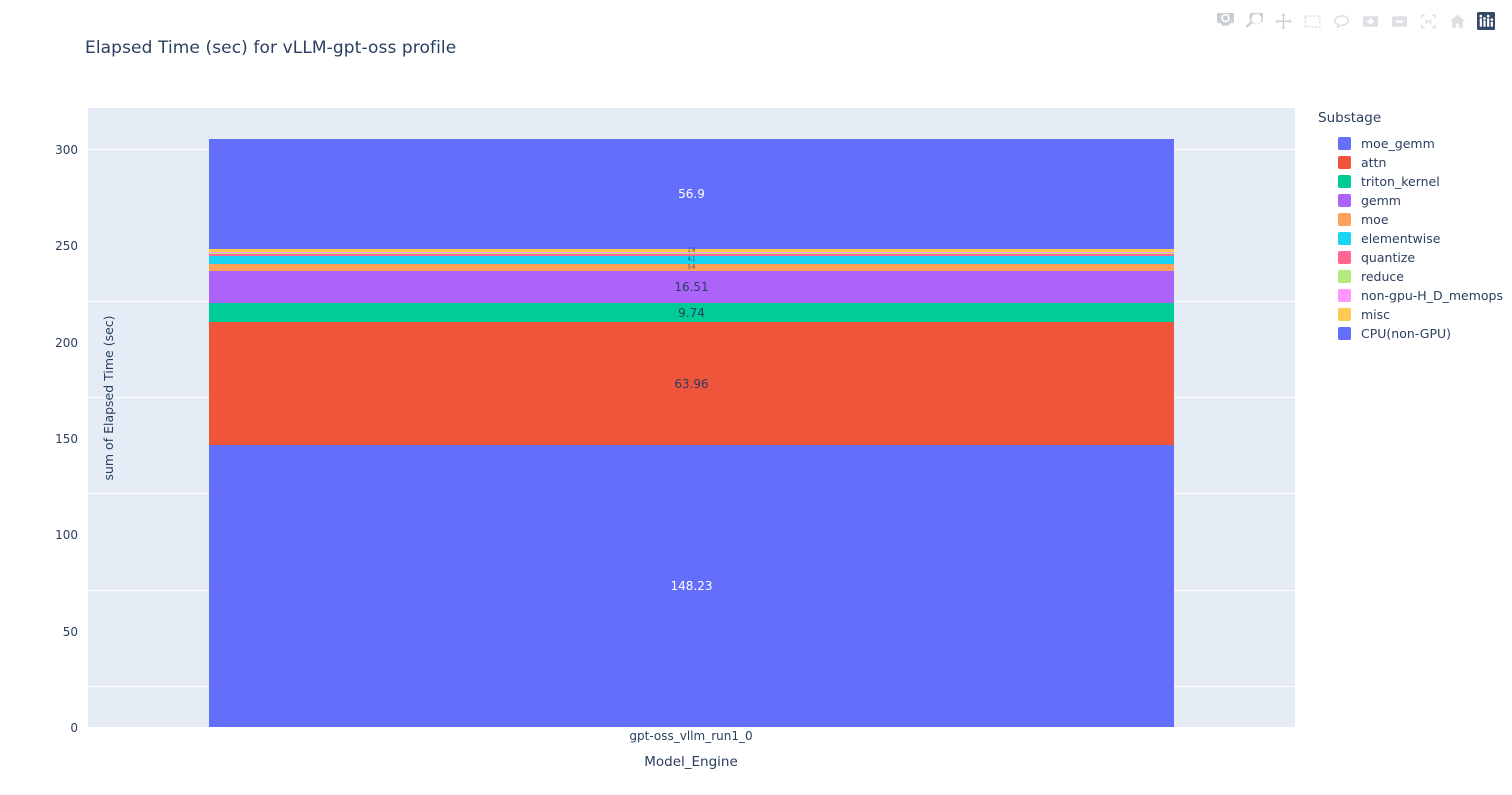 The width and height of the screenshot is (1512, 795). I want to click on legend-item-elementwise: elementwise, so click(1413, 238).